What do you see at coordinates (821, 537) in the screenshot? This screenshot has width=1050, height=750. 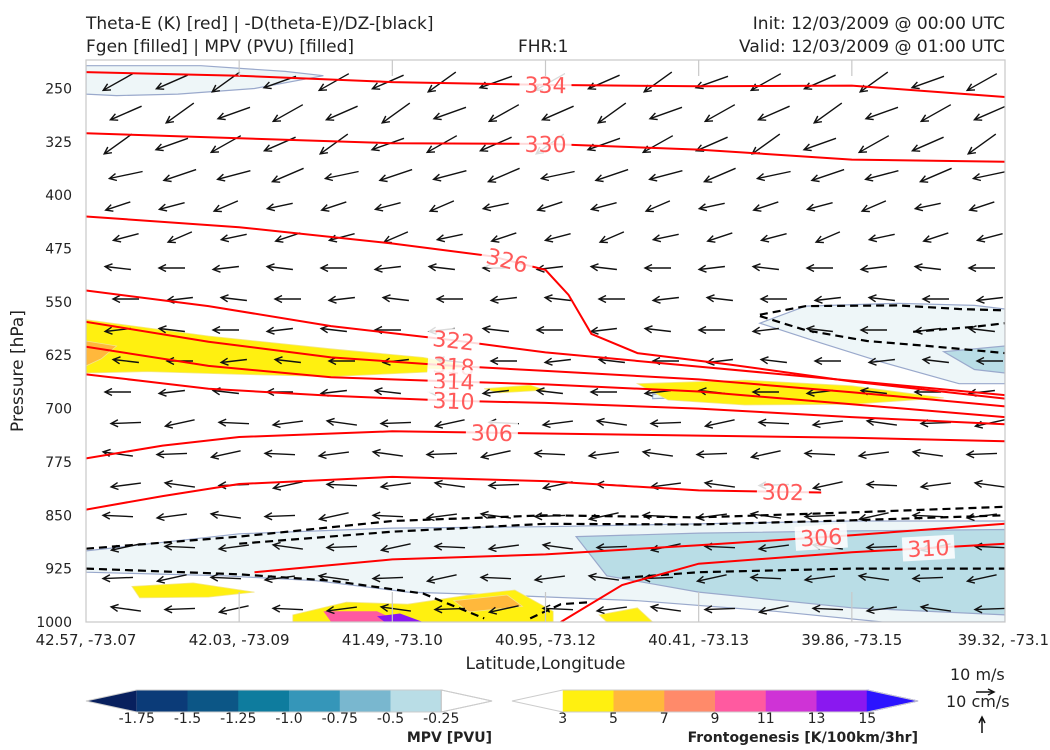 I see `contour-label-bg` at bounding box center [821, 537].